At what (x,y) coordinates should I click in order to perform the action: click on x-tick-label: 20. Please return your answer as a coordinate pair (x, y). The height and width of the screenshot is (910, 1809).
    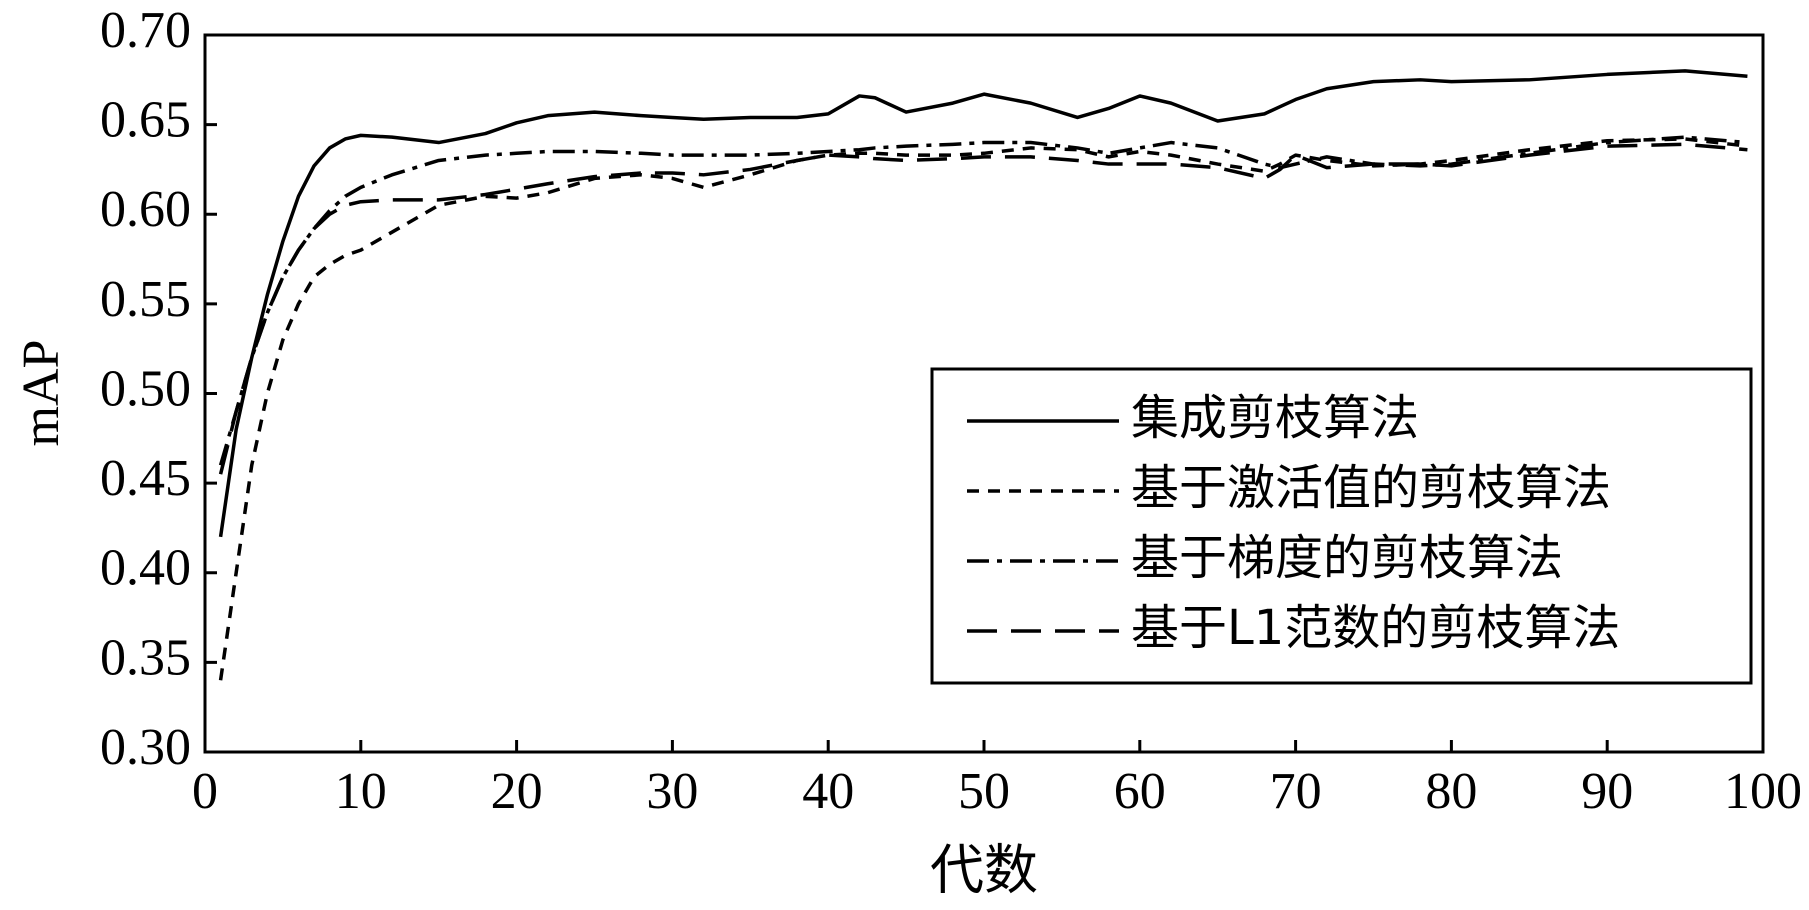
    Looking at the image, I should click on (517, 791).